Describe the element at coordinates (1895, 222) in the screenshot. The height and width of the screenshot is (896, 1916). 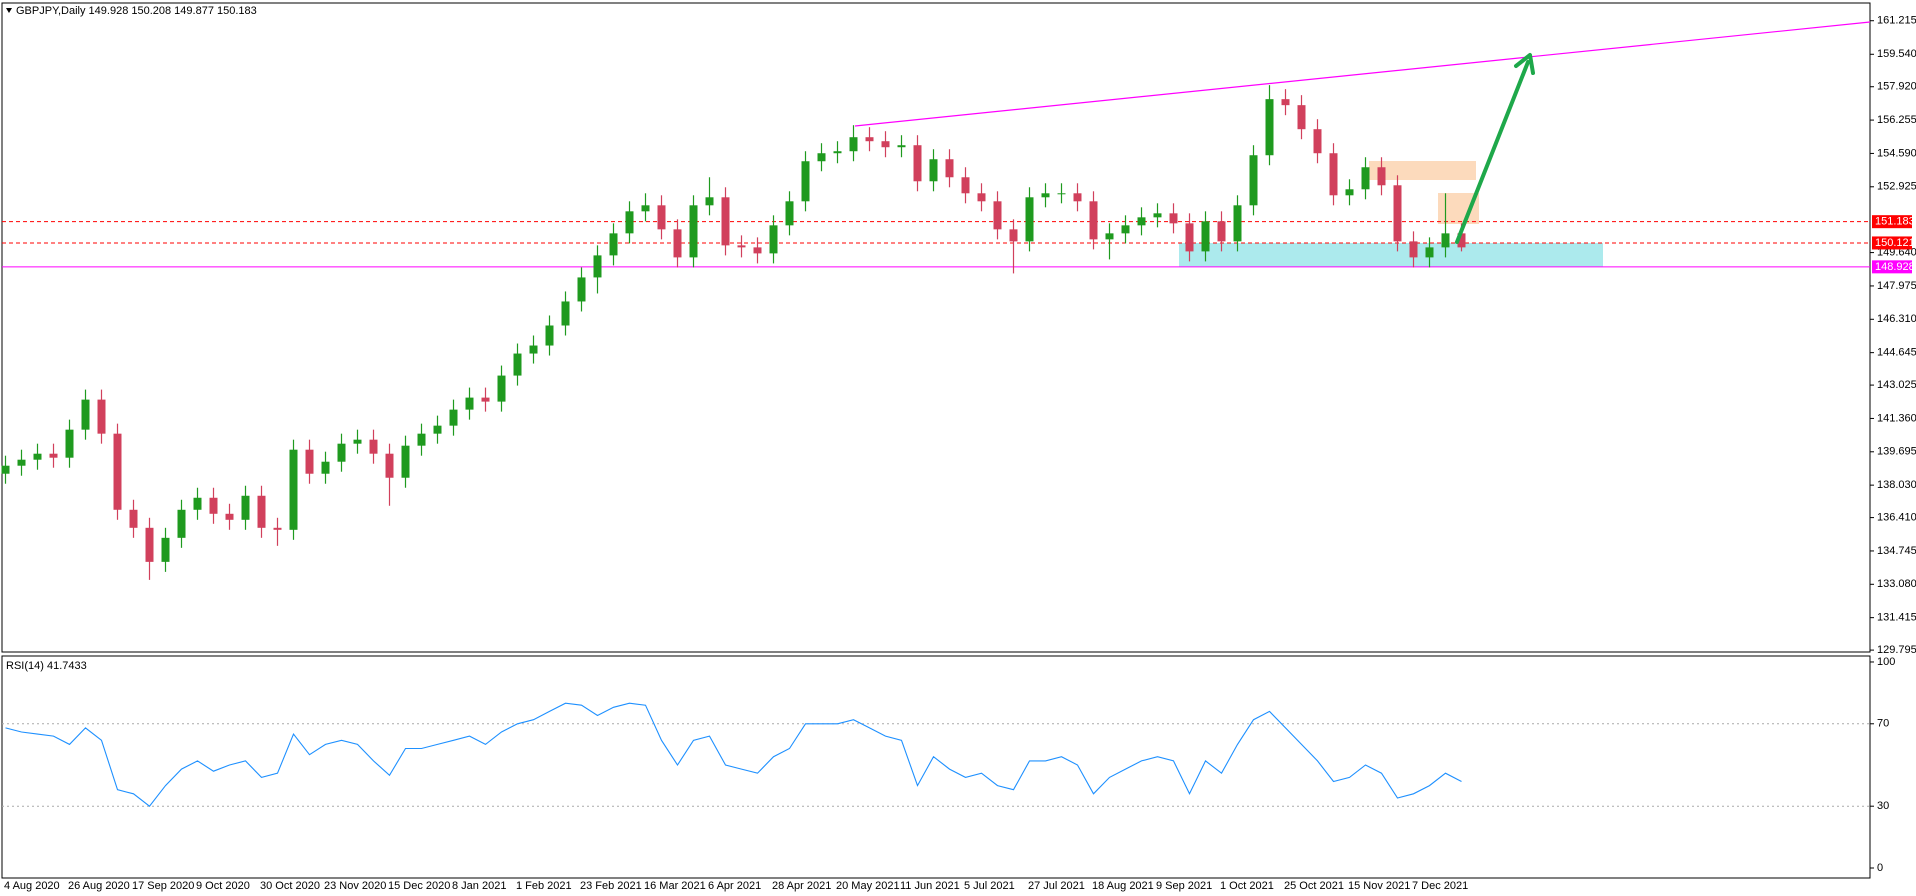
I see `price-level-label: 151.183` at that location.